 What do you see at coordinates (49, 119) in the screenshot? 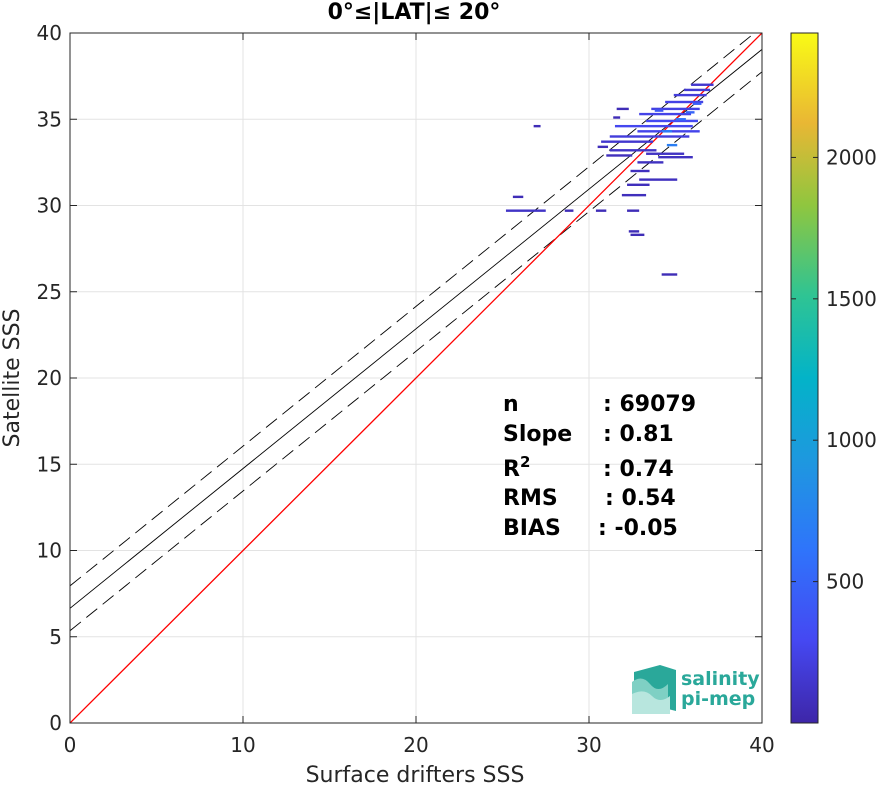
I see `y-tick-label: 35` at bounding box center [49, 119].